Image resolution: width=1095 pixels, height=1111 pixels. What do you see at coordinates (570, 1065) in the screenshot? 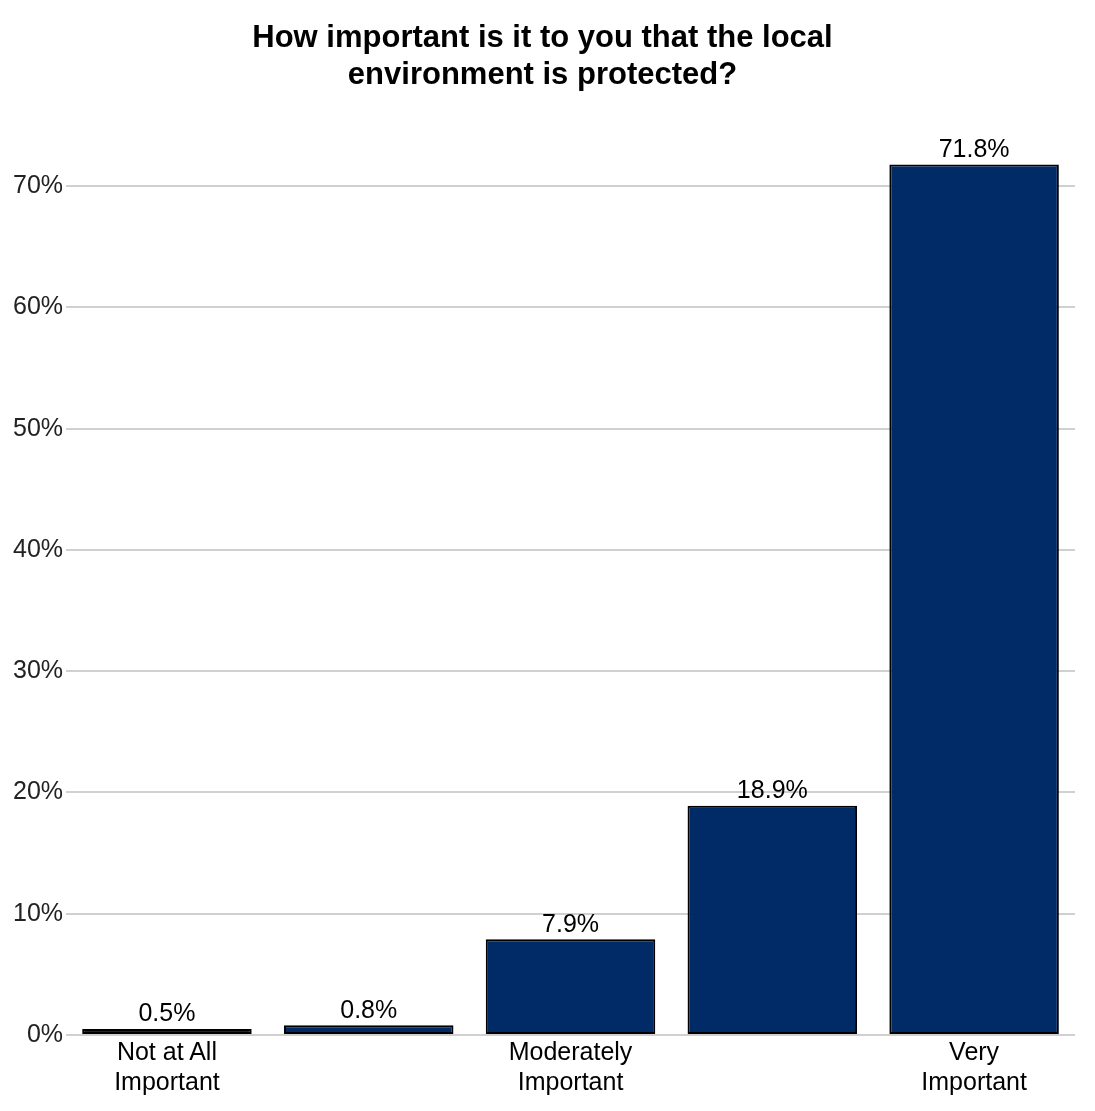
I see `x-tick-label: Moderately Important` at bounding box center [570, 1065].